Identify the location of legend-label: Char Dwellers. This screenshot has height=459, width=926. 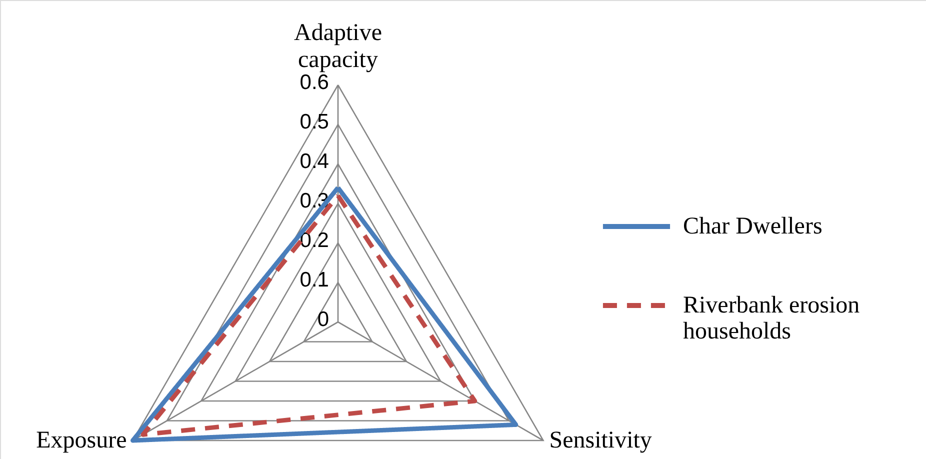
(752, 227).